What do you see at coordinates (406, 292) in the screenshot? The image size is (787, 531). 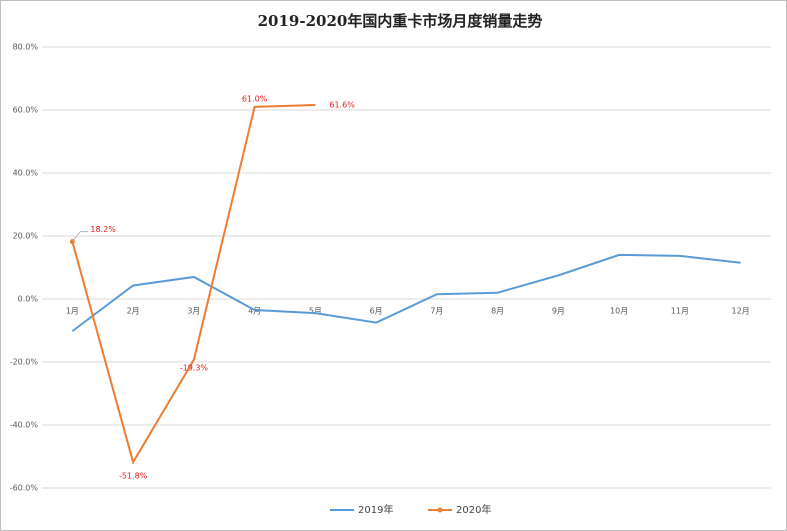 I see `series-line` at bounding box center [406, 292].